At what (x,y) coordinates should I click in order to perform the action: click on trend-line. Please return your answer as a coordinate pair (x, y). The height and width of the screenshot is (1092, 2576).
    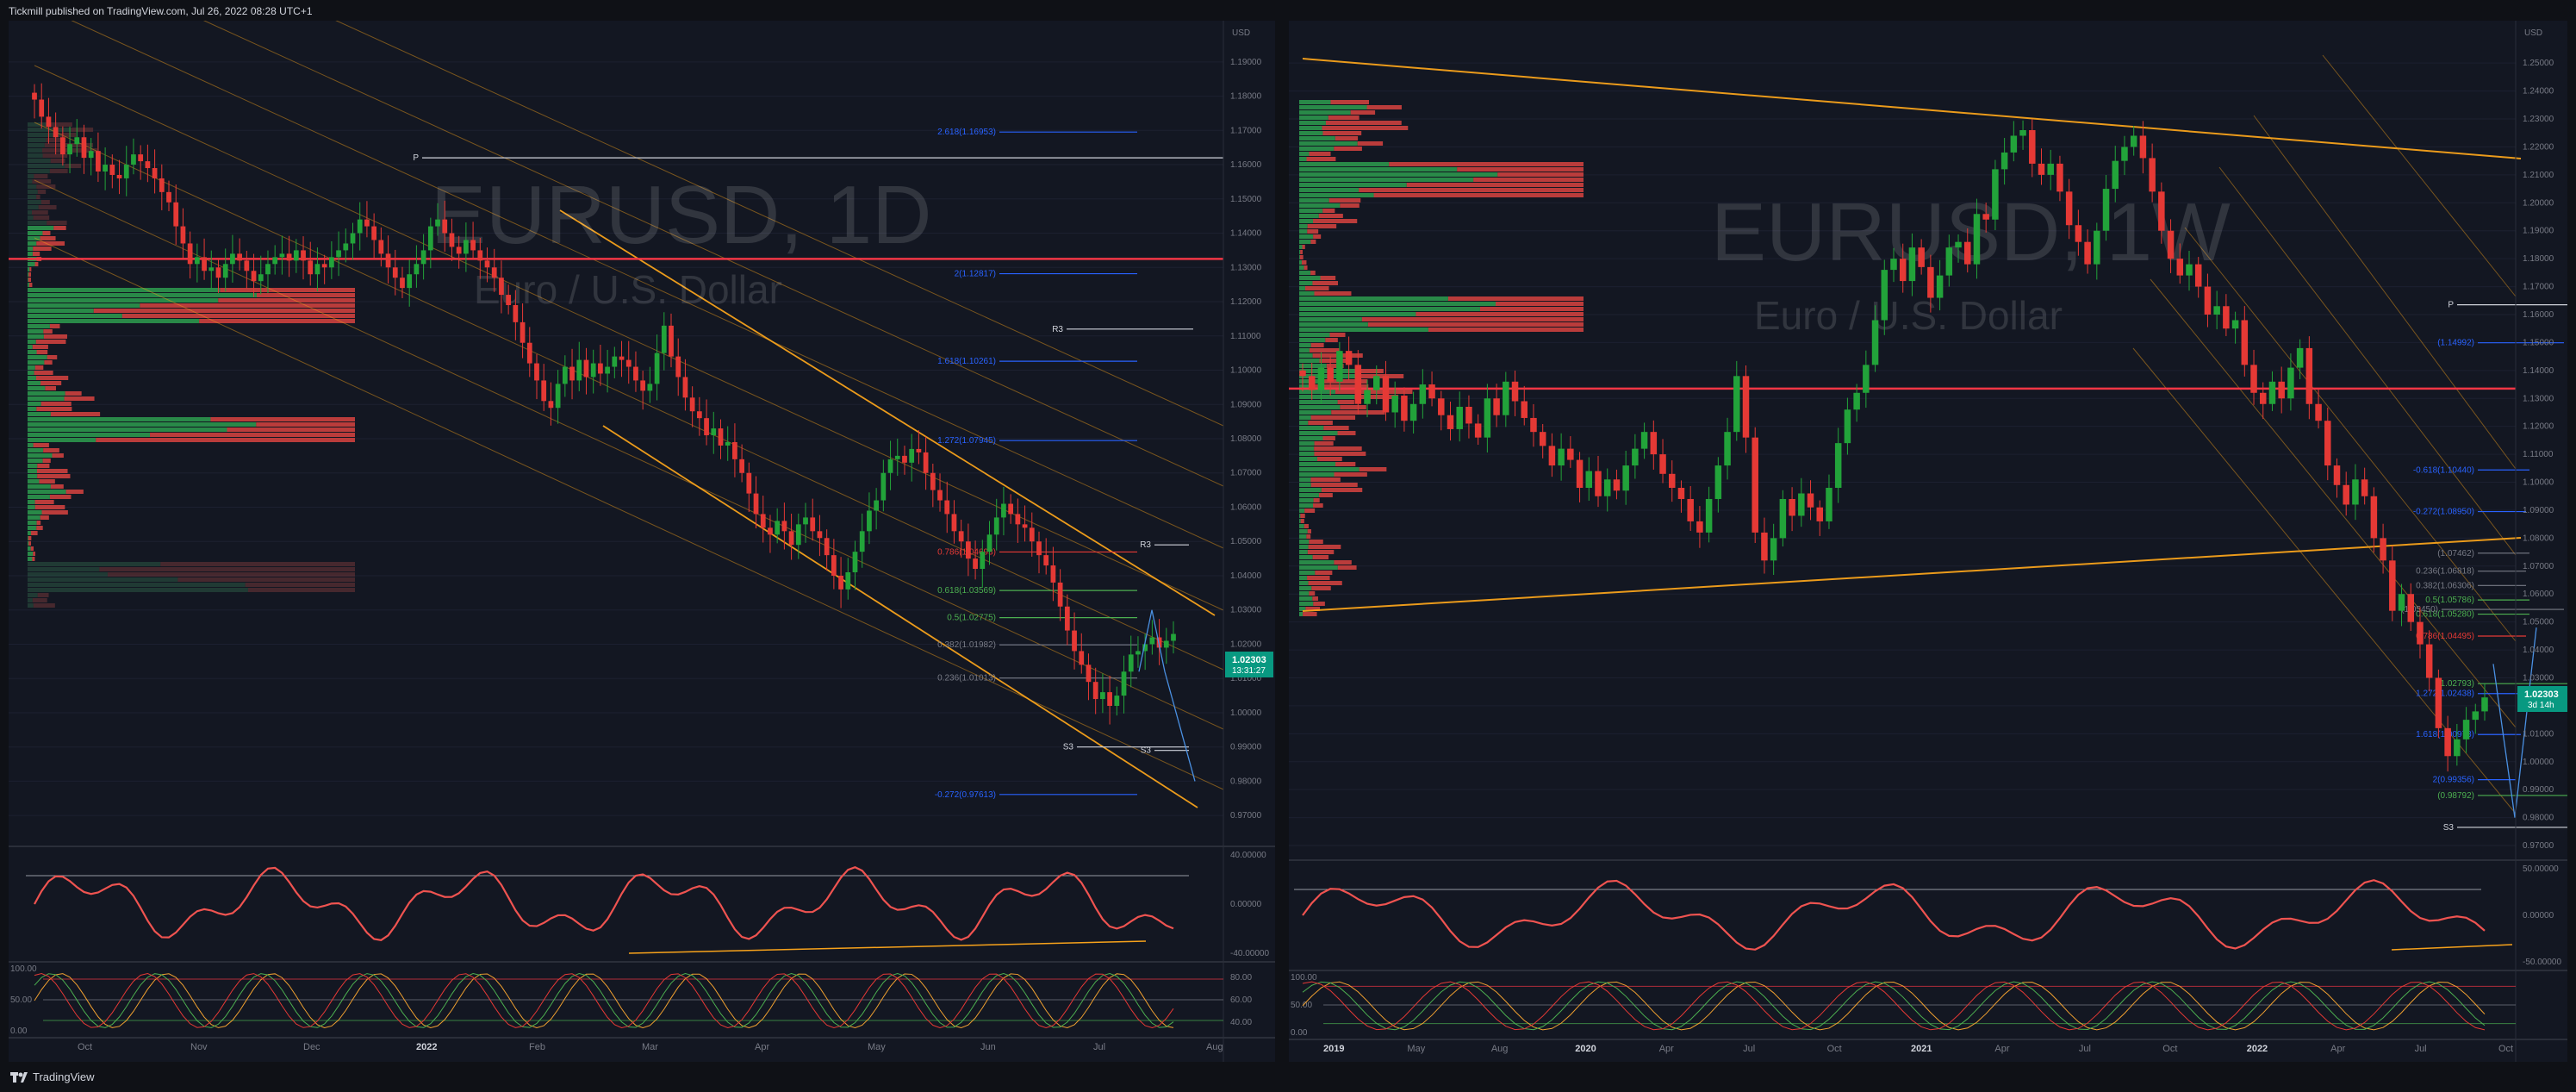
    Looking at the image, I should click on (2333, 503).